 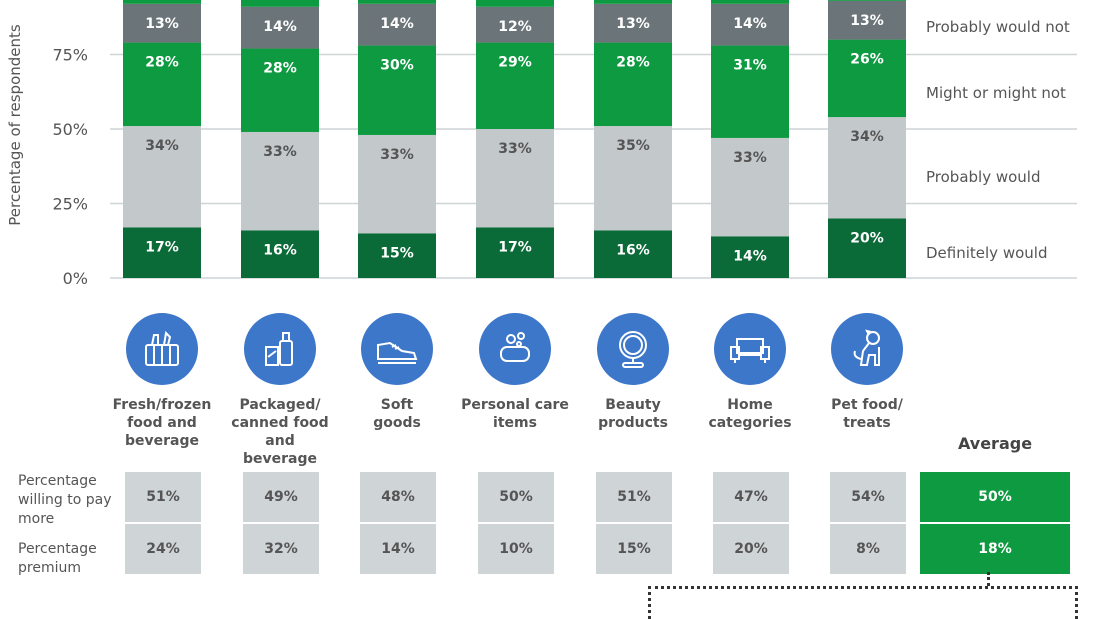 What do you see at coordinates (163, 549) in the screenshot?
I see `table-cell: 24%` at bounding box center [163, 549].